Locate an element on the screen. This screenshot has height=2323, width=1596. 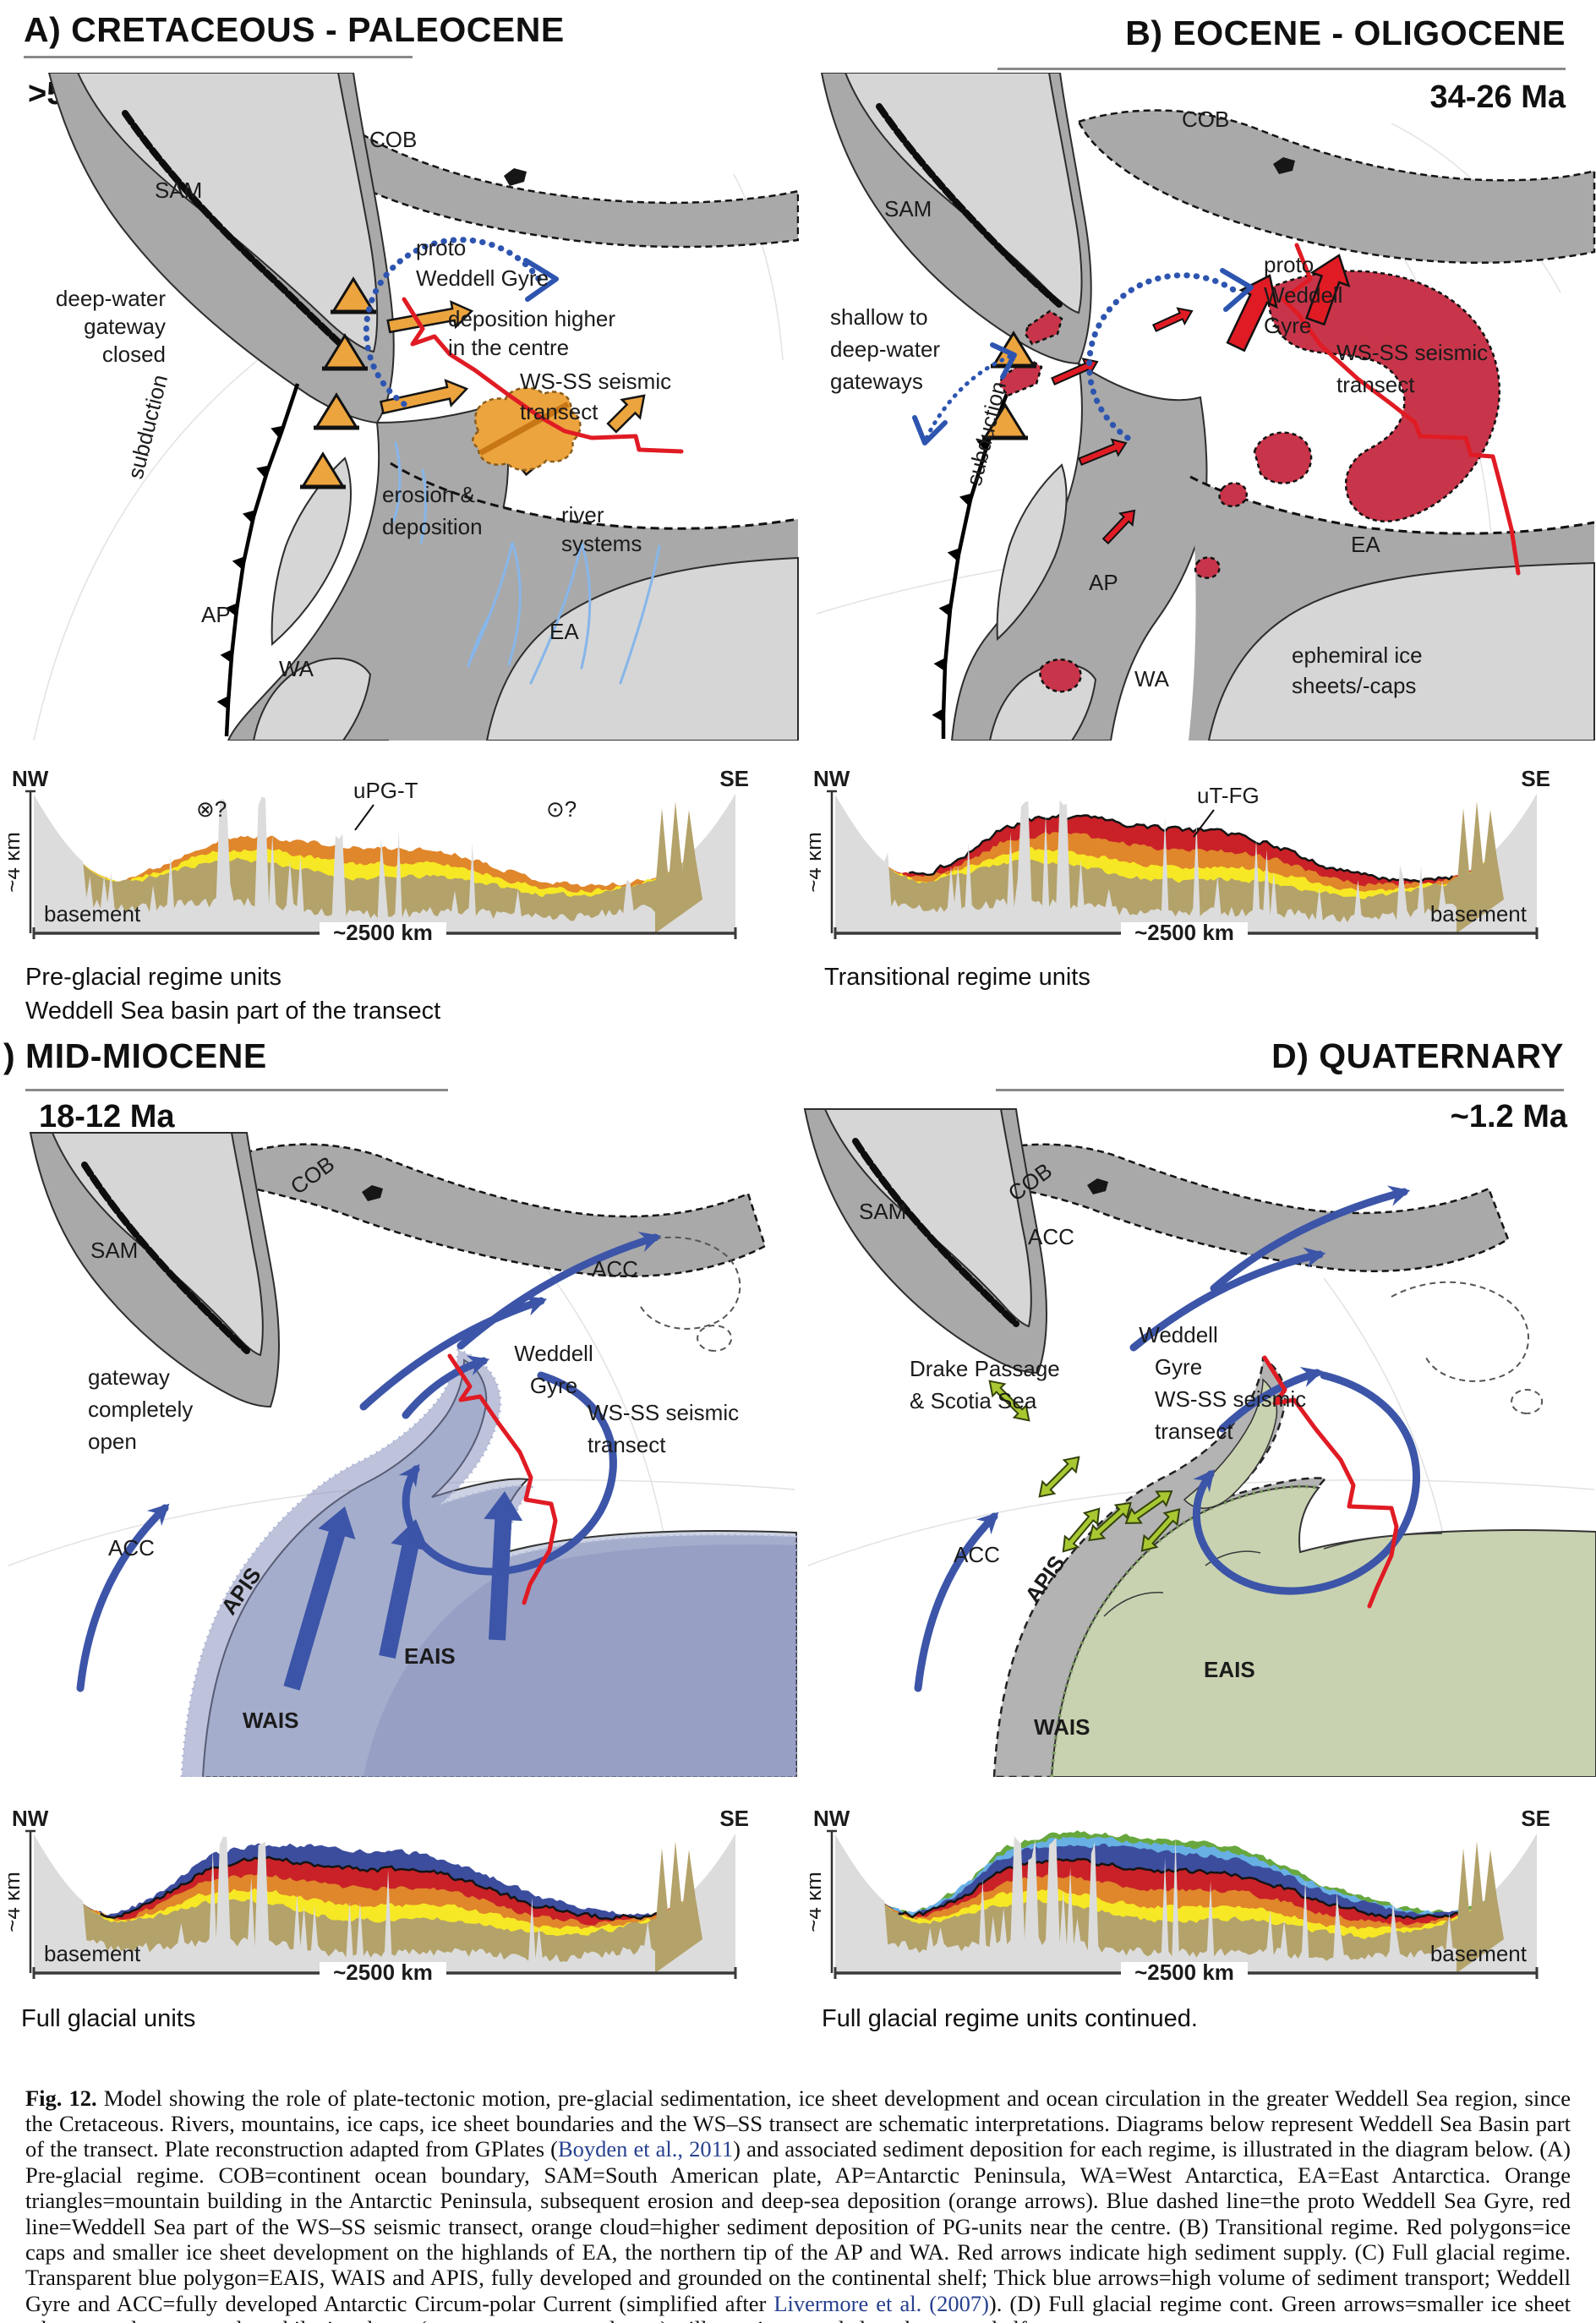
profile-c is located at coordinates (381, 1904).